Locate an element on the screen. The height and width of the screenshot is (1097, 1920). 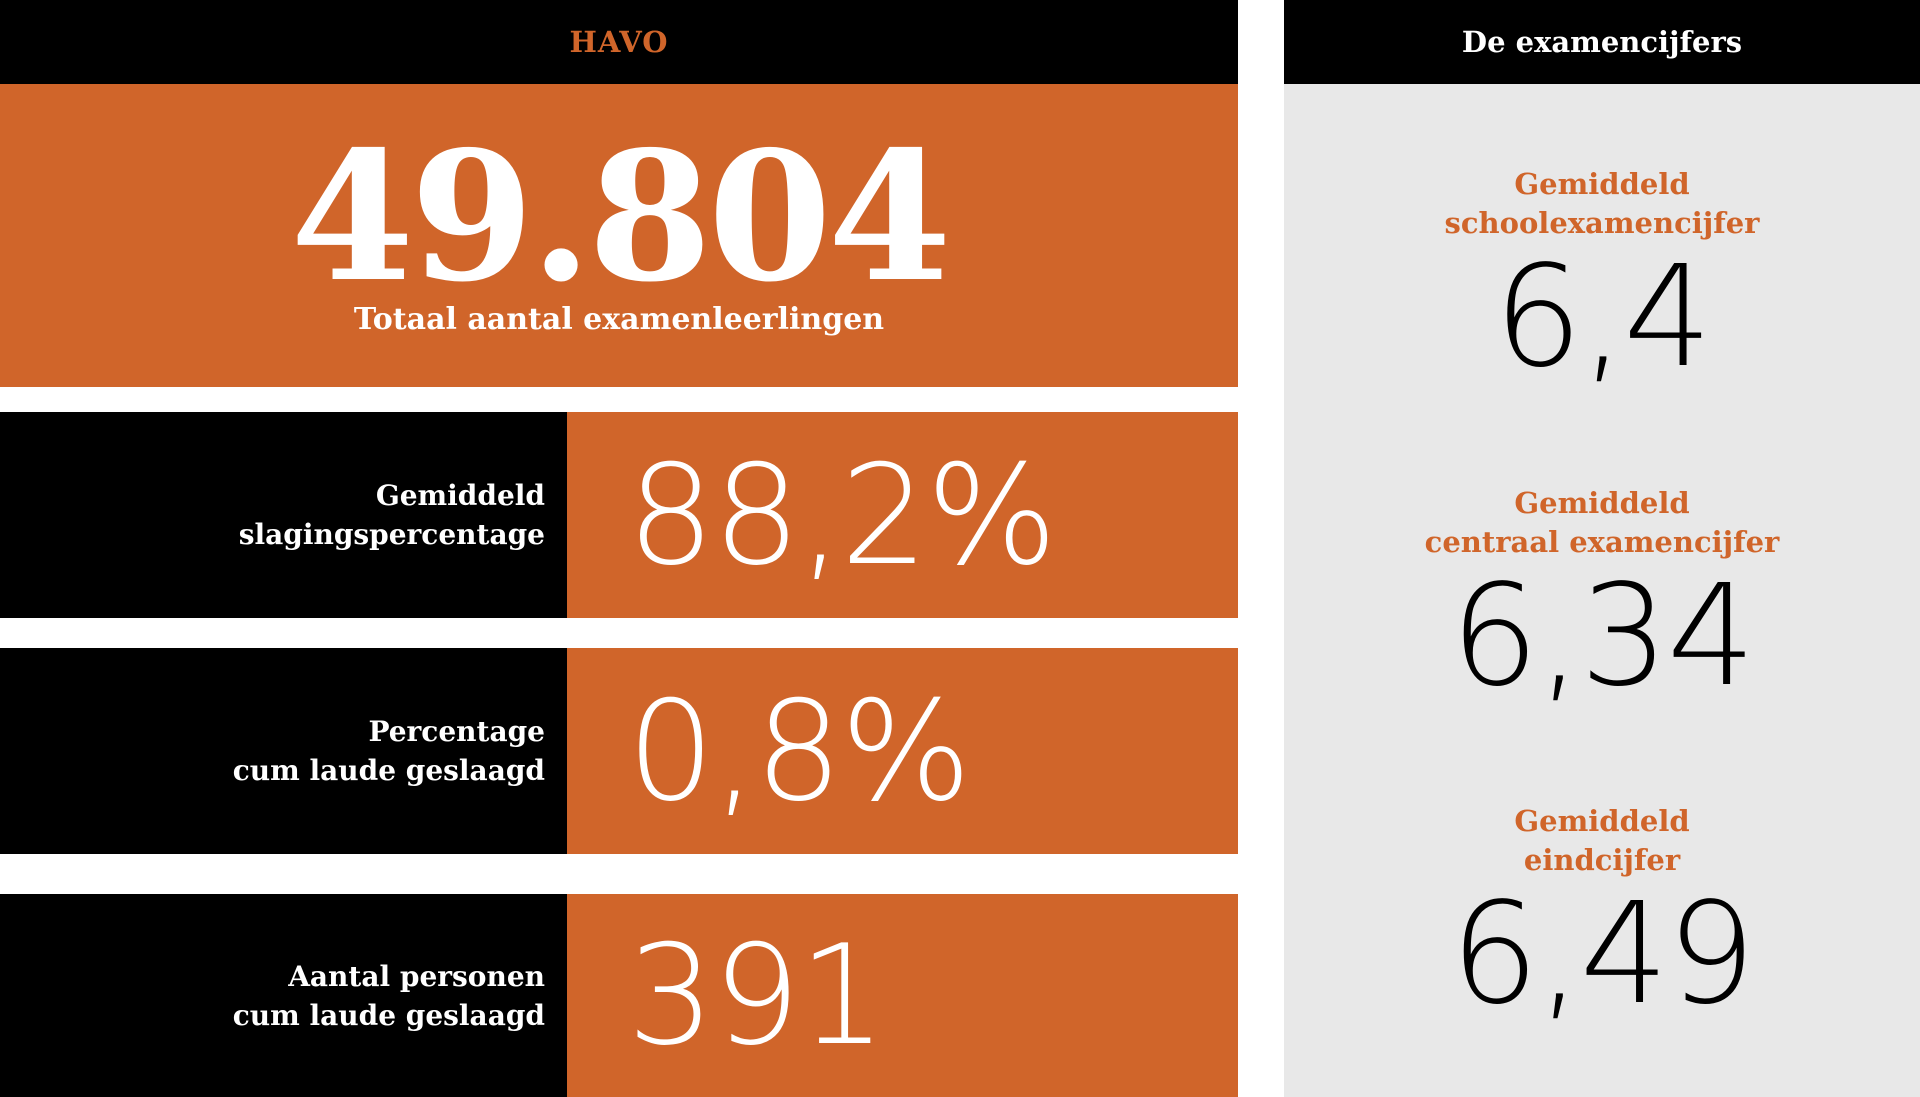
metric-value: 6,49 is located at coordinates (1603, 954).